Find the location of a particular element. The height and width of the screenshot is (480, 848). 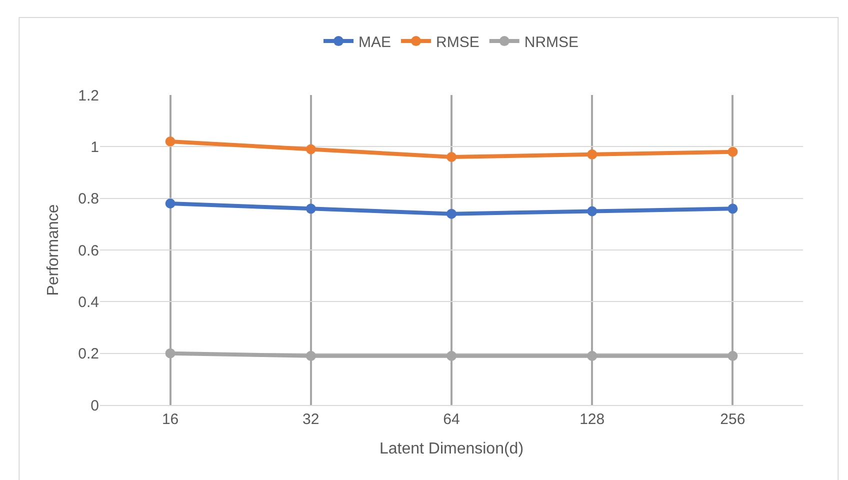

y-tick-label: 0 is located at coordinates (94, 405).